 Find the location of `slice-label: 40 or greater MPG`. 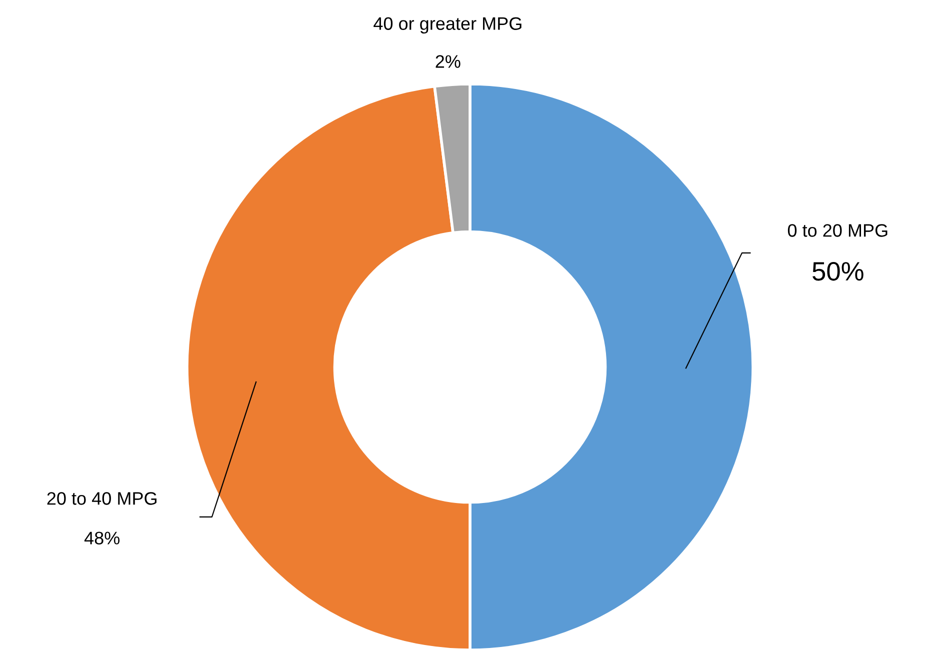

slice-label: 40 or greater MPG is located at coordinates (448, 25).